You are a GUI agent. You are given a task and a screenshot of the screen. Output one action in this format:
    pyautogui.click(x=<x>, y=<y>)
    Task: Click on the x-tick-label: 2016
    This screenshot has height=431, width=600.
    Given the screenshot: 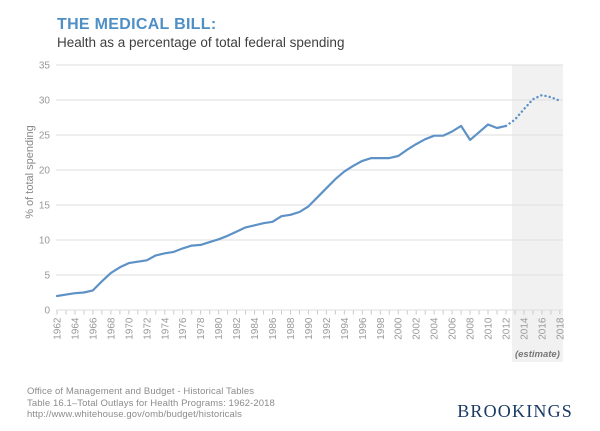 What is the action you would take?
    pyautogui.click(x=542, y=328)
    